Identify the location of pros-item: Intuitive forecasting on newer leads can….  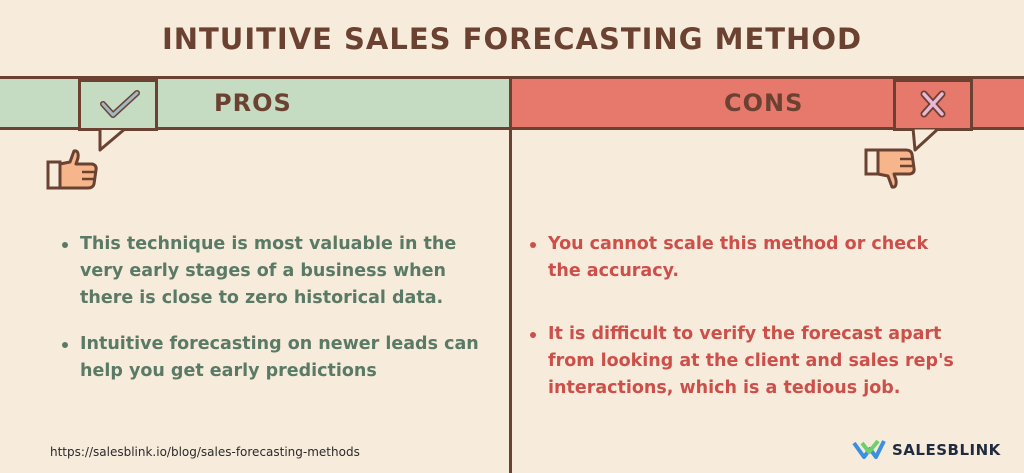
(275, 358).